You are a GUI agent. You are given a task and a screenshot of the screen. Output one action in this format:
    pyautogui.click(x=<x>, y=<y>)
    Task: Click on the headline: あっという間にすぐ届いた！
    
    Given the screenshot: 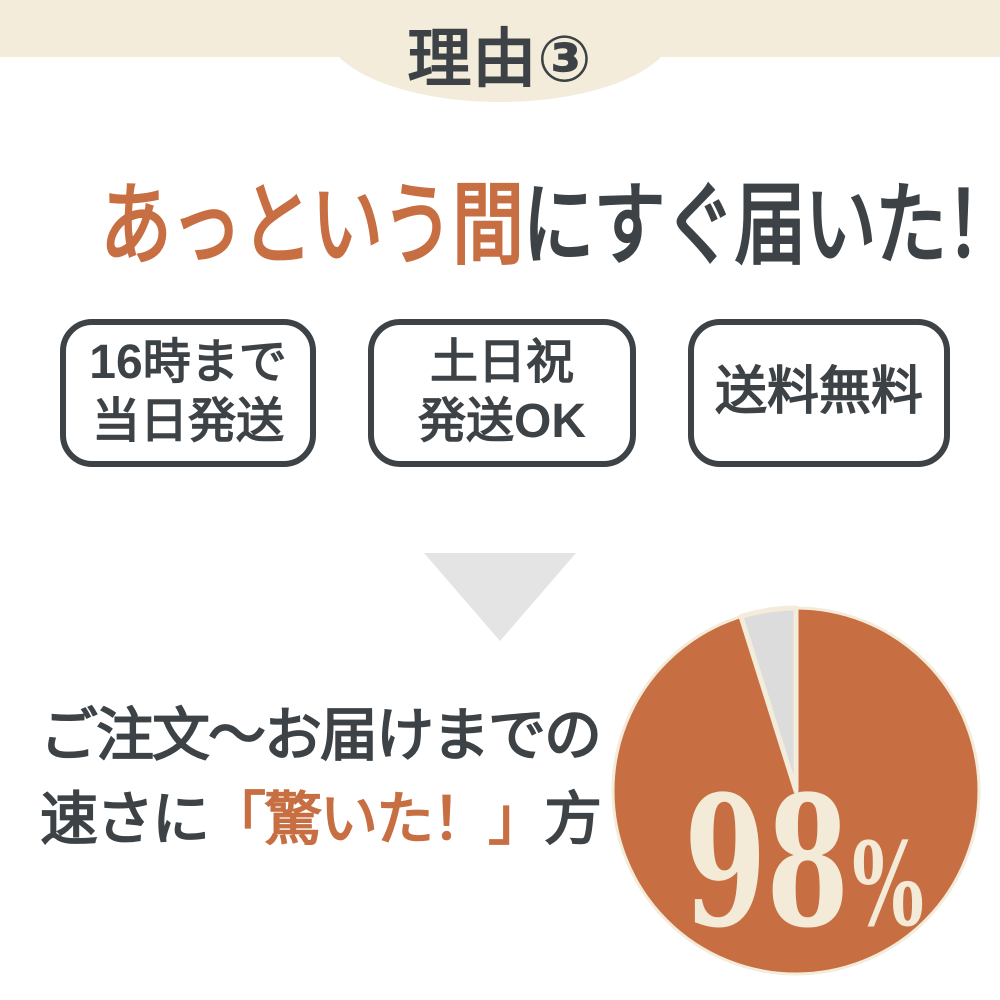 What is the action you would take?
    pyautogui.click(x=550, y=217)
    